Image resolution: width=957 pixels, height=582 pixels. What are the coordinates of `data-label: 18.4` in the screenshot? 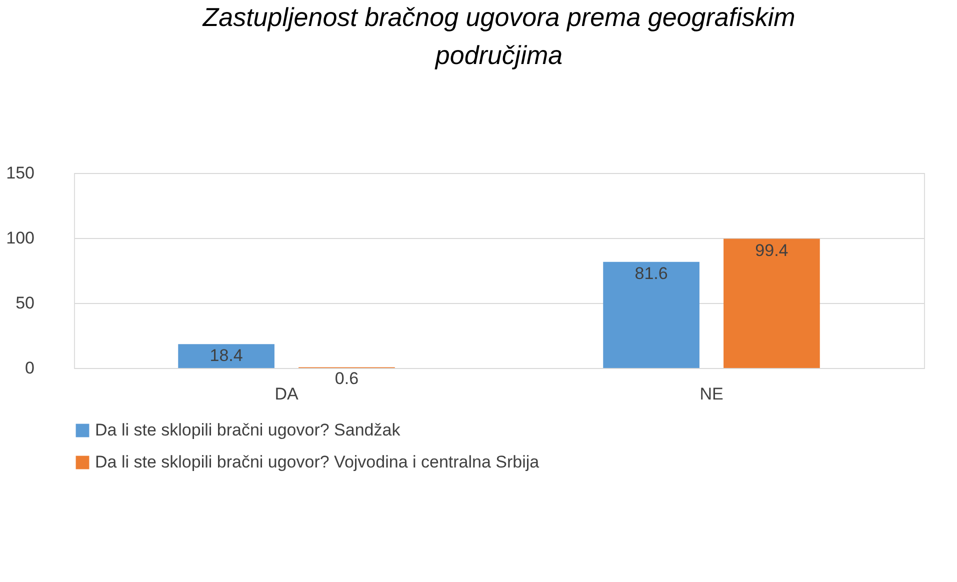 It's located at (226, 356).